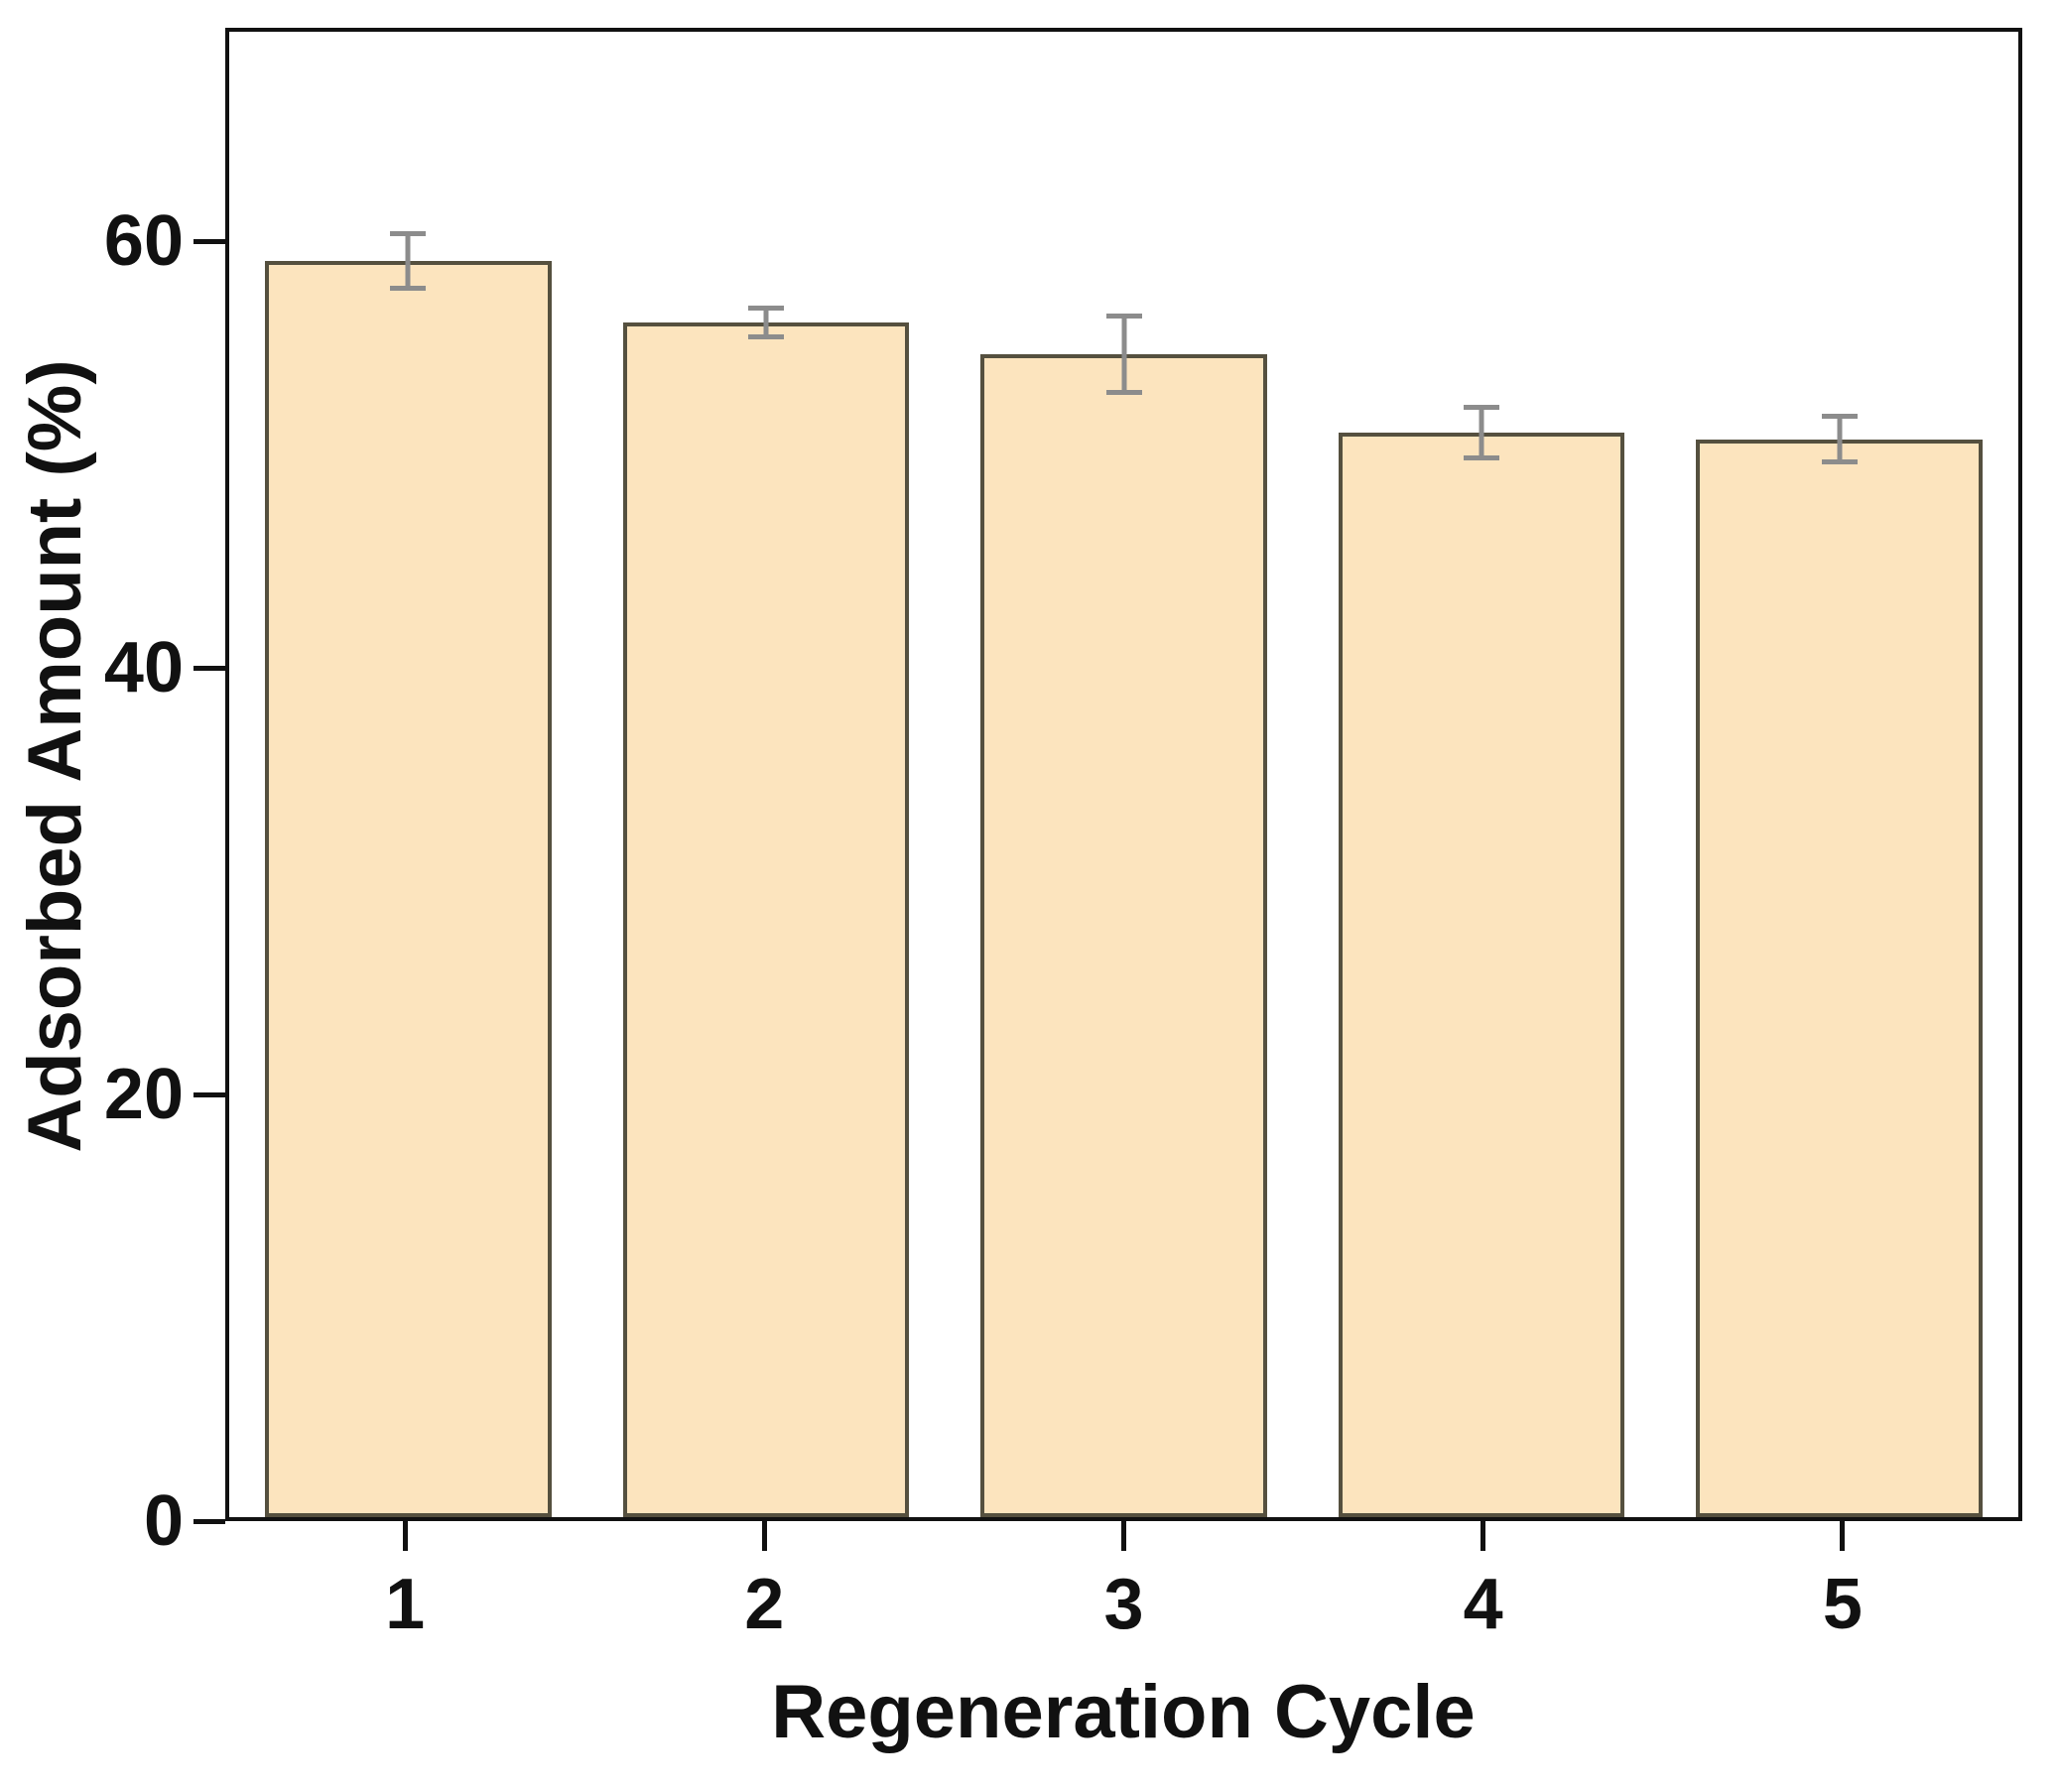 Image resolution: width=2059 pixels, height=1792 pixels. I want to click on x-tick-label: 2, so click(765, 1604).